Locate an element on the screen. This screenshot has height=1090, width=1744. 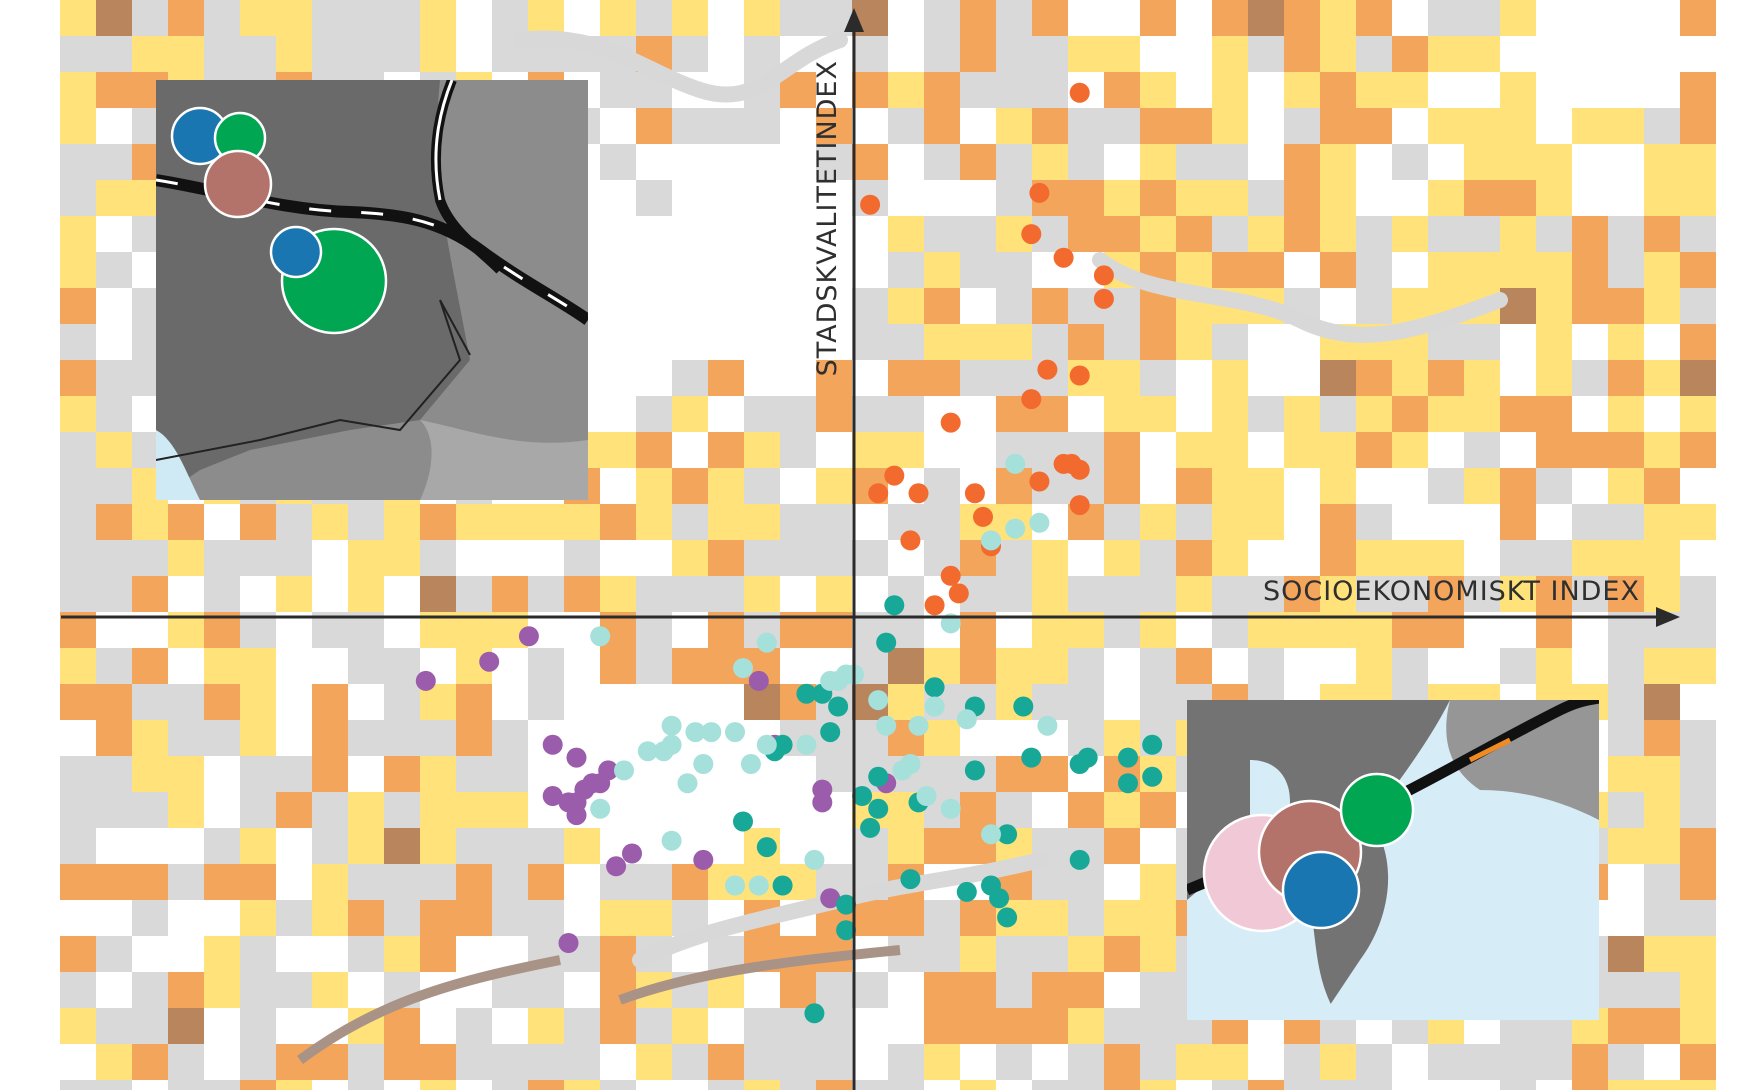
y-axis-arrow is located at coordinates (854, 20).